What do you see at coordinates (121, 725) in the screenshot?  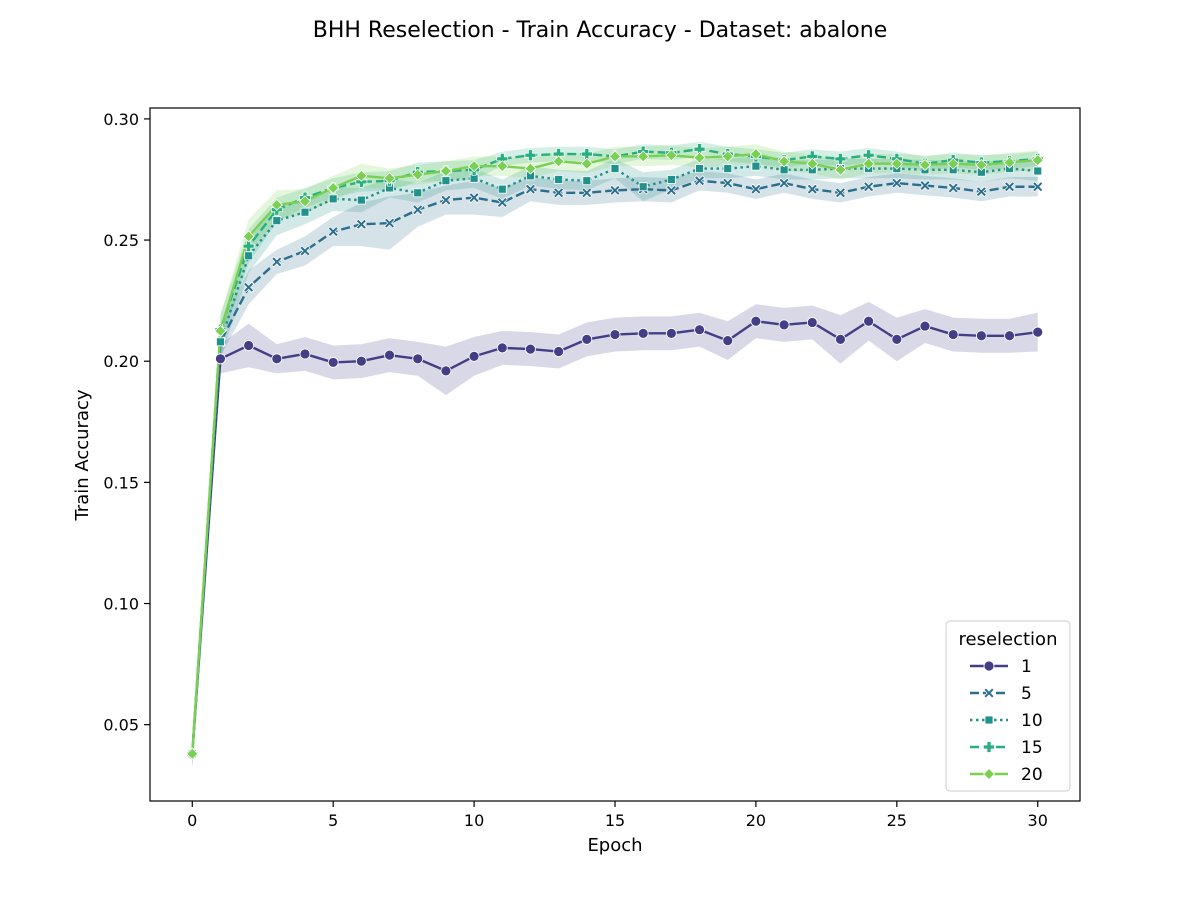 I see `y-tick-label: 0.05` at bounding box center [121, 725].